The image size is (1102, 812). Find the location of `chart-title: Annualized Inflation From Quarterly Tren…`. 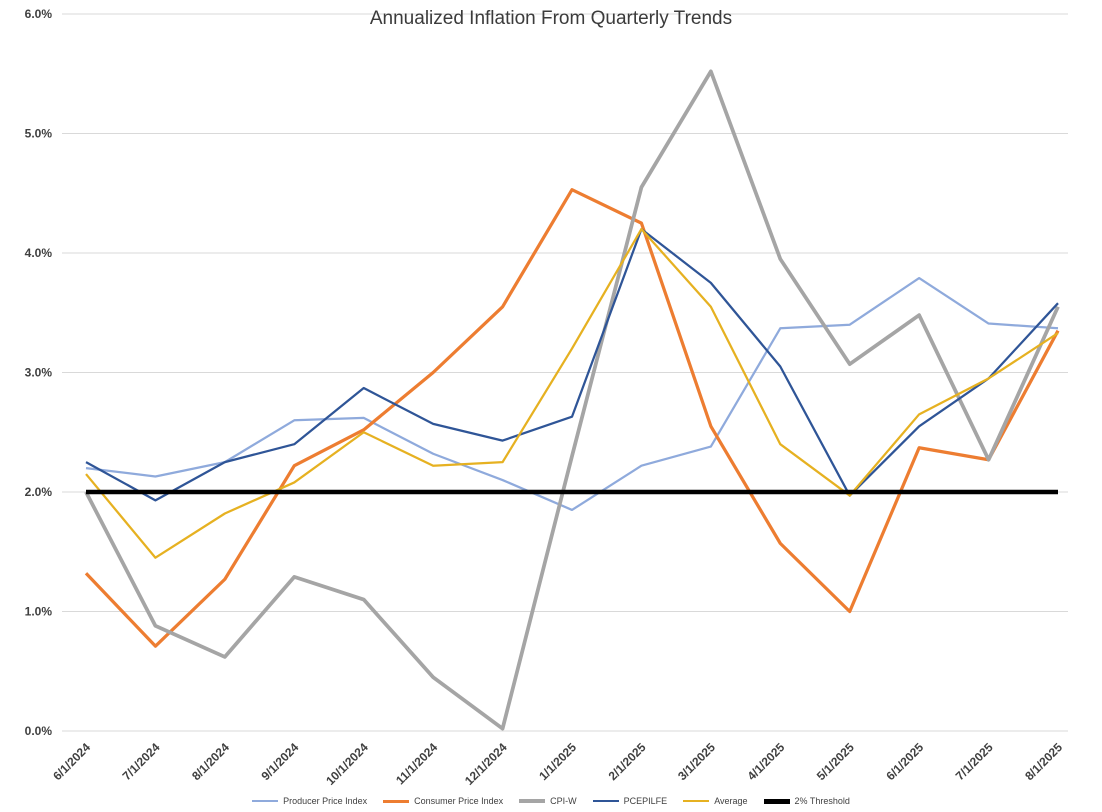

chart-title: Annualized Inflation From Quarterly Tren… is located at coordinates (551, 18).